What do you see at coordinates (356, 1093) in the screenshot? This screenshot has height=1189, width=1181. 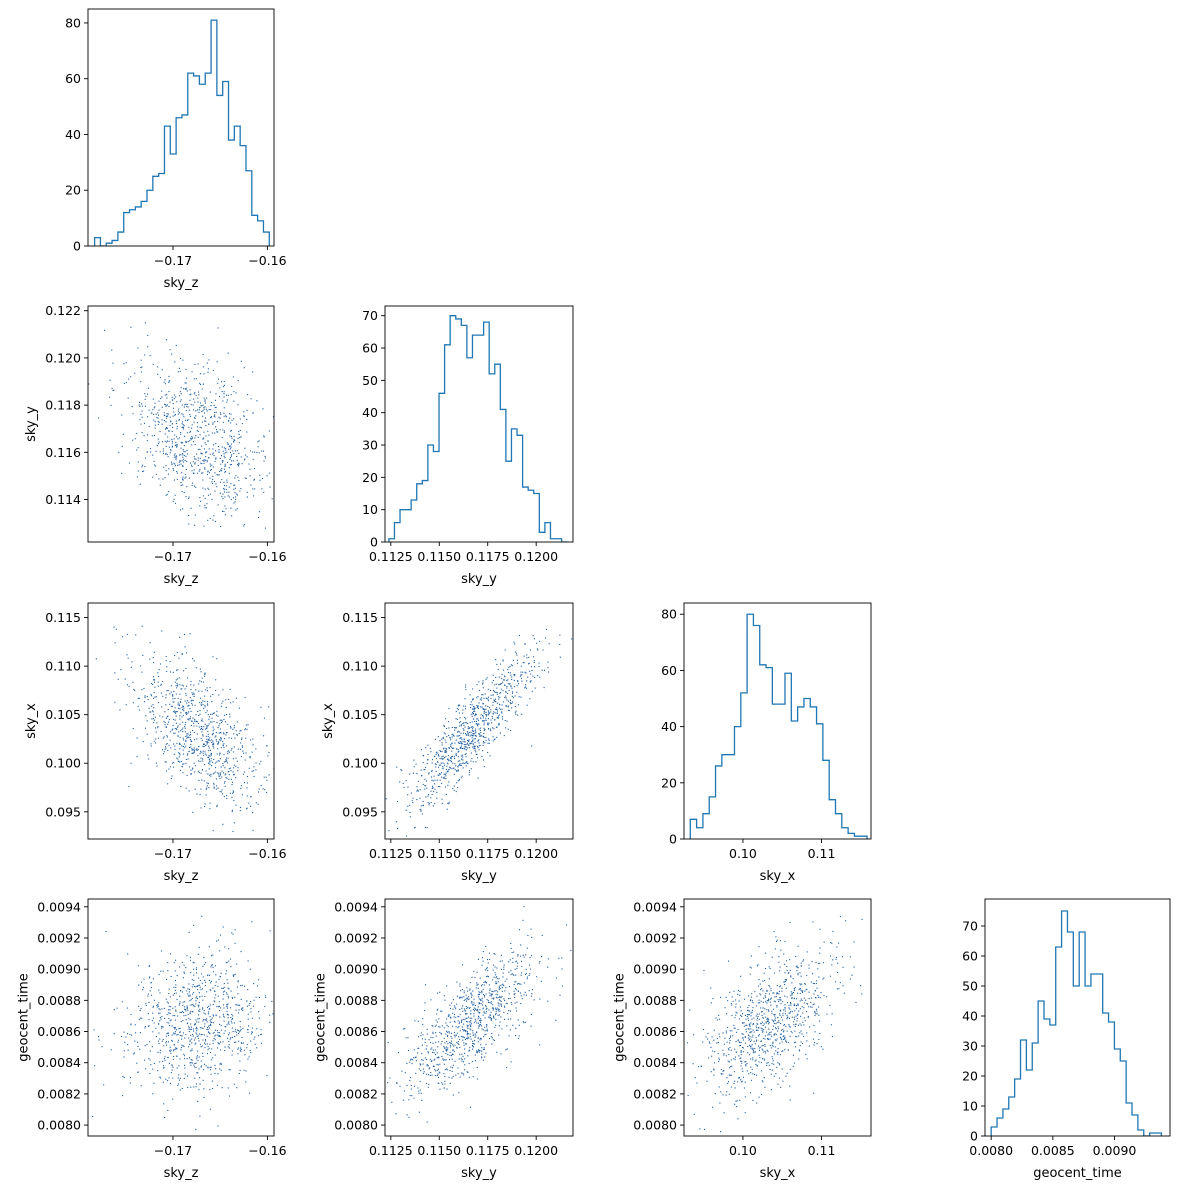 I see `y-tick-label: 0.0082` at bounding box center [356, 1093].